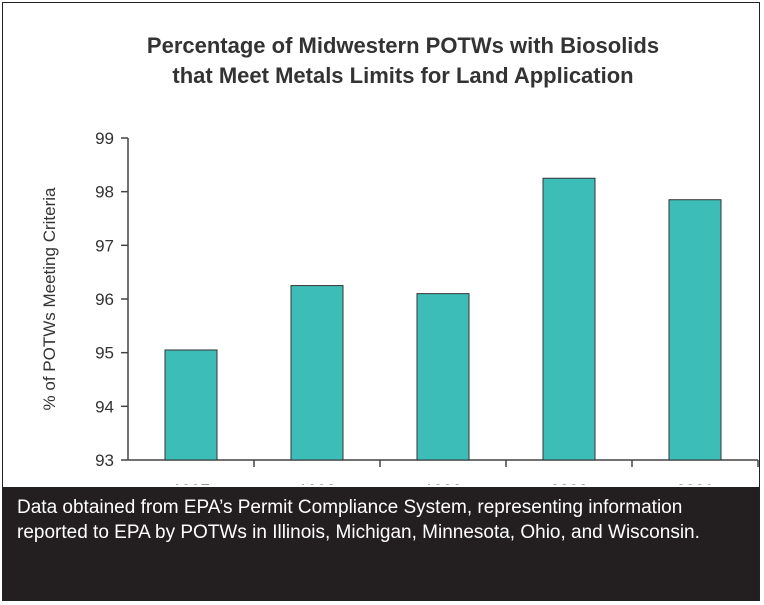 Image resolution: width=764 pixels, height=605 pixels. Describe the element at coordinates (569, 319) in the screenshot. I see `bar-2000` at that location.